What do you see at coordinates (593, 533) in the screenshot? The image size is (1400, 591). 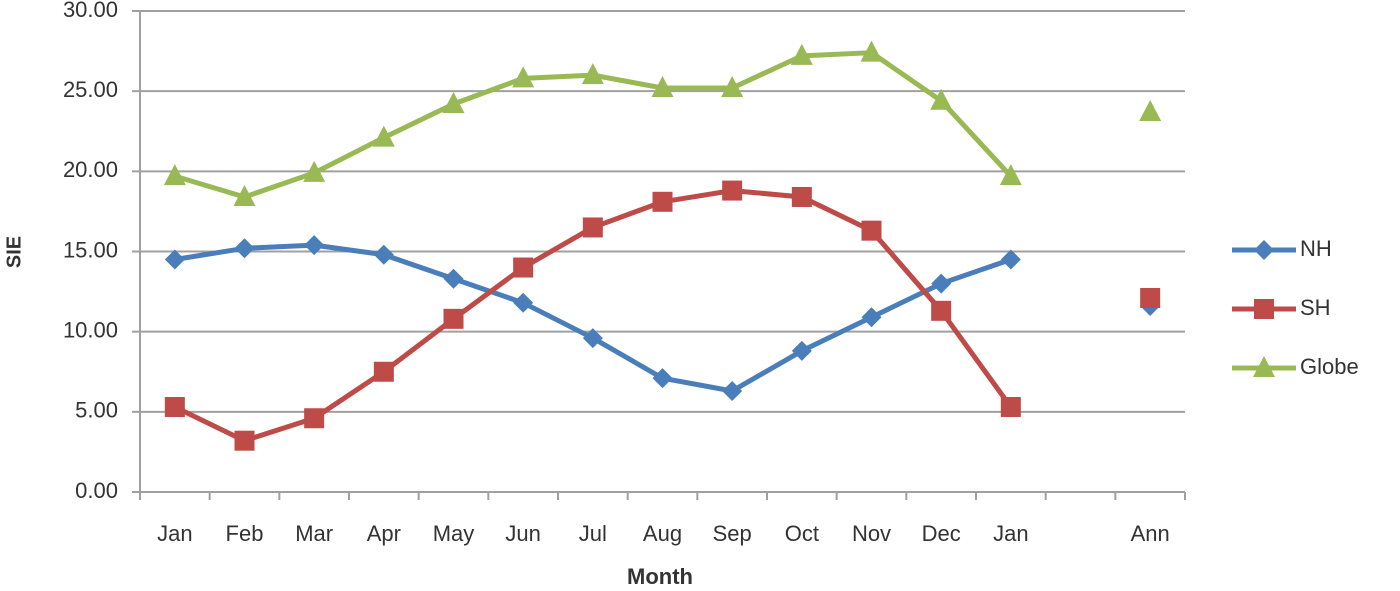 I see `x-tick-label: Jul` at bounding box center [593, 533].